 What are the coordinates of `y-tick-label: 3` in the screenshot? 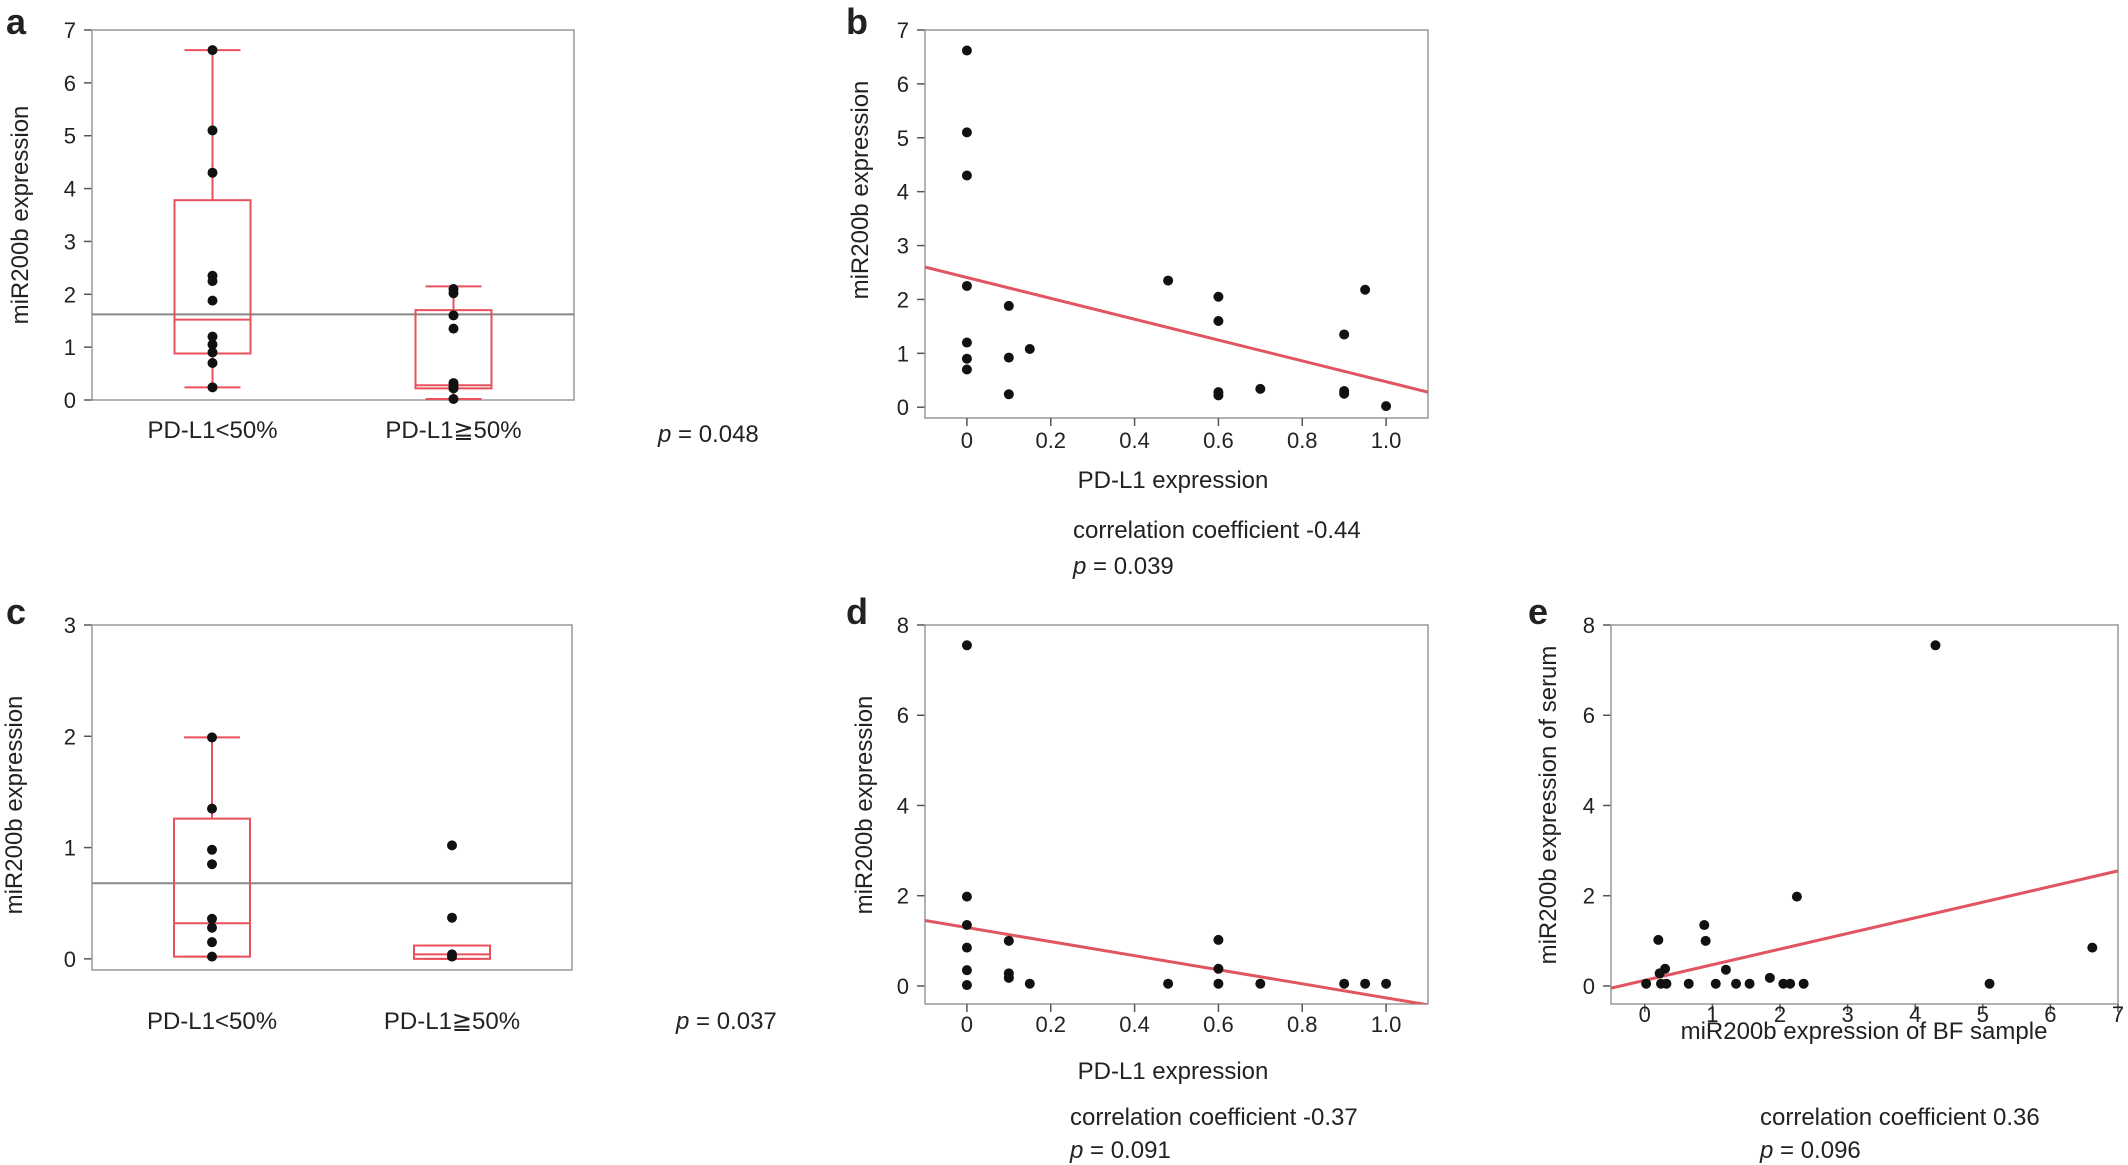 It's located at (70, 241).